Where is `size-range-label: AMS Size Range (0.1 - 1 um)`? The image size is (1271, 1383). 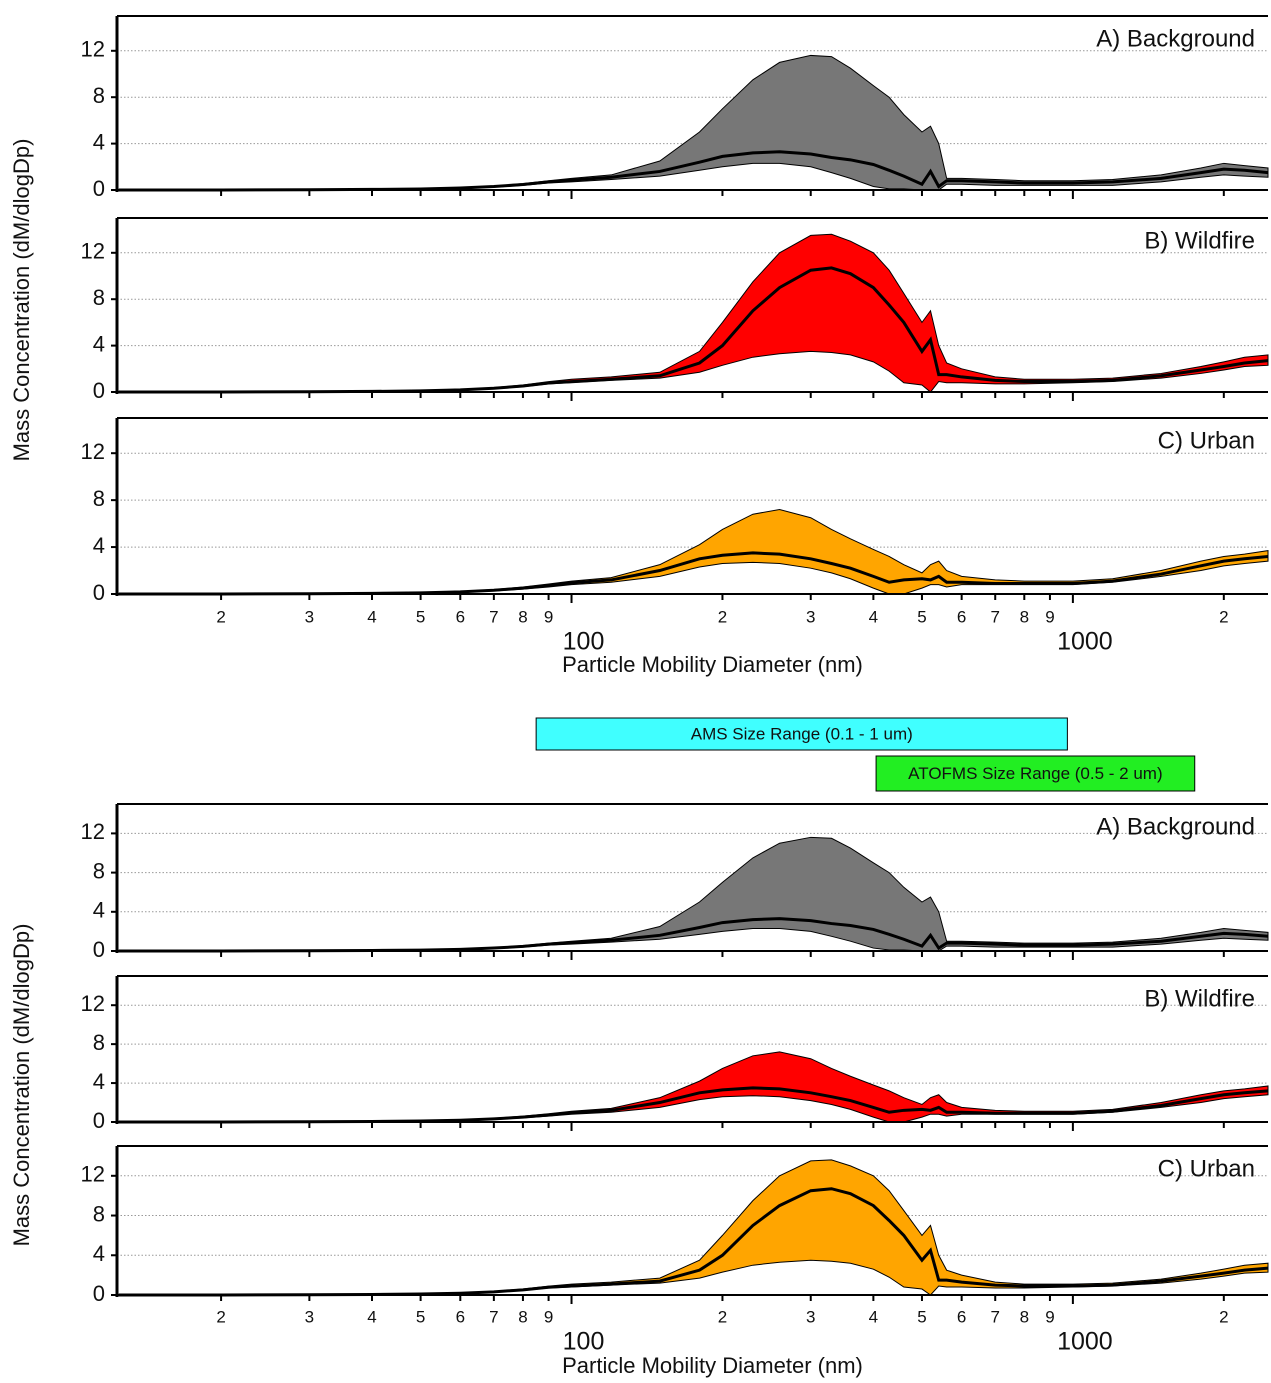 size-range-label: AMS Size Range (0.1 - 1 um) is located at coordinates (802, 733).